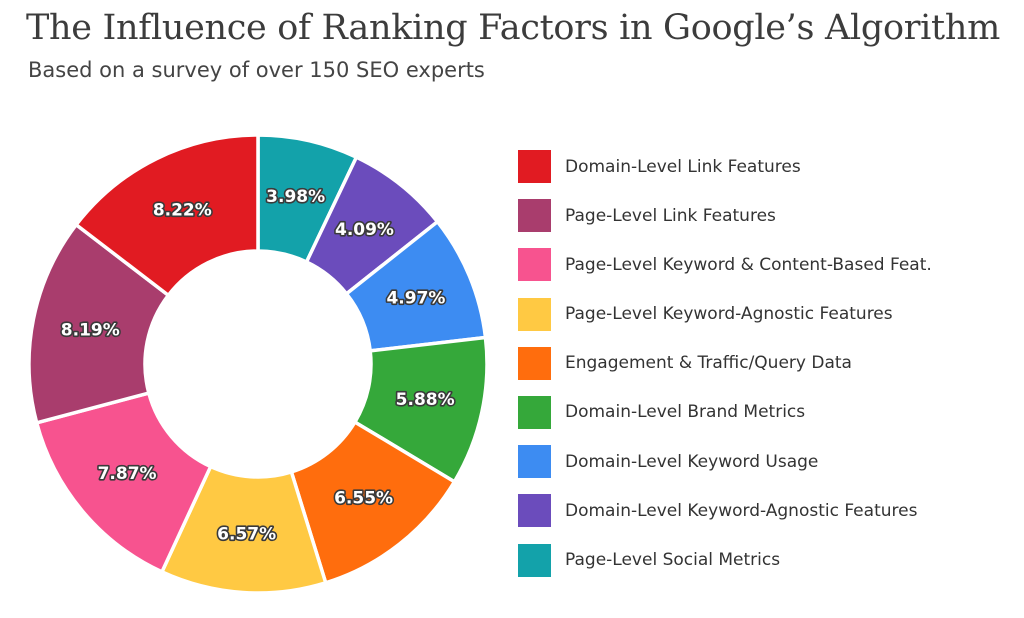  What do you see at coordinates (364, 230) in the screenshot?
I see `slice-value-label: 4.09%` at bounding box center [364, 230].